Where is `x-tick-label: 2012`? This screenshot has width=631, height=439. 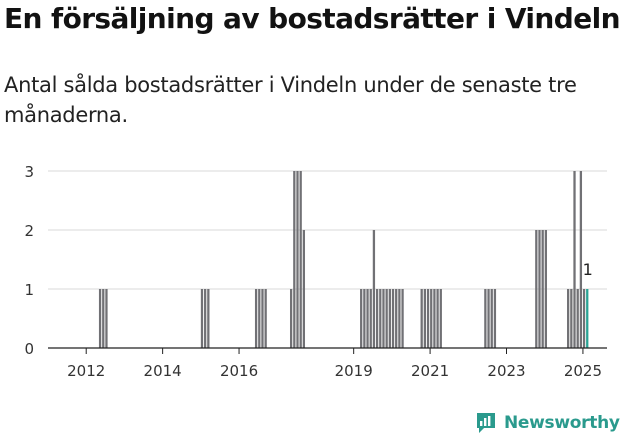
x-tick-label: 2012 is located at coordinates (86, 371).